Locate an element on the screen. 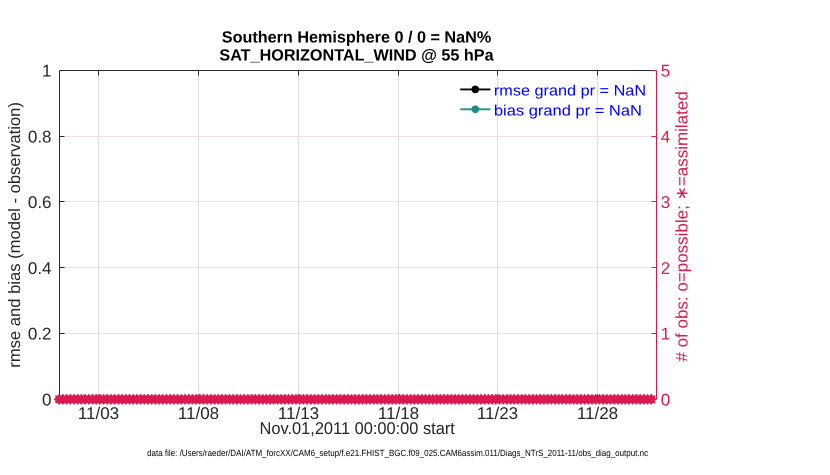  svg-text: SAT_HORIZONTAL_WIND @ 55 hPa is located at coordinates (356, 55).